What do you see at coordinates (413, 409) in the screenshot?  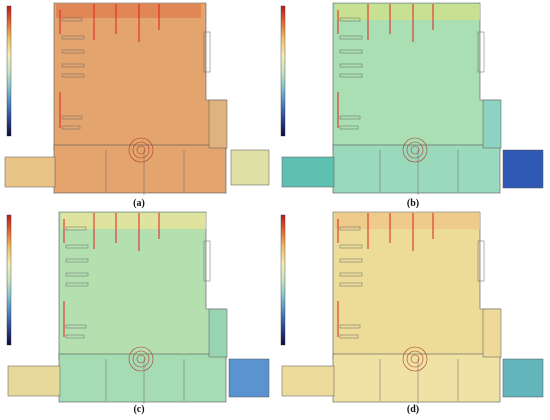 I see `panel-d-caption: (d)` at bounding box center [413, 409].